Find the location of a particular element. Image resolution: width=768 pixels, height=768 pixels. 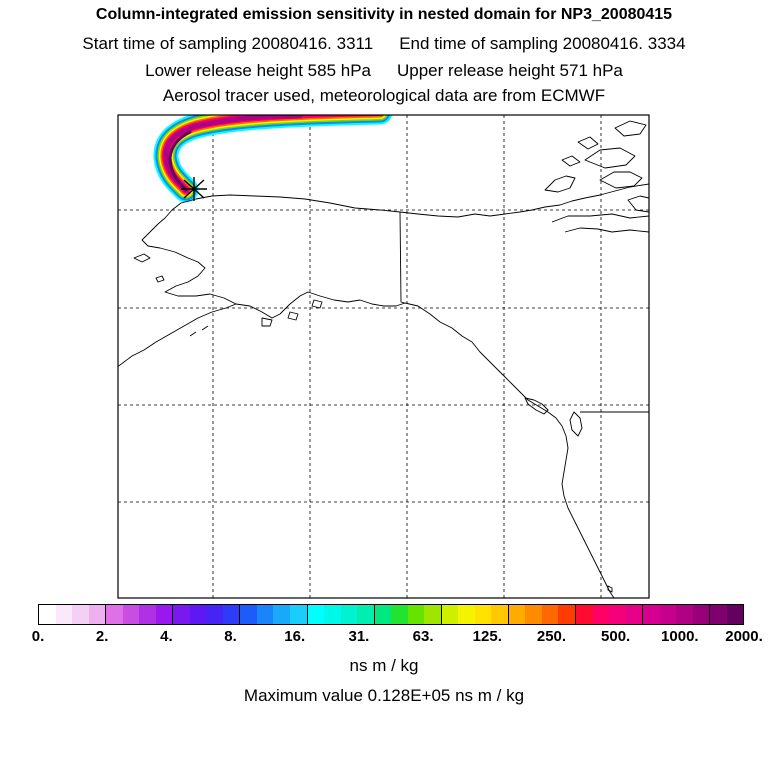

colorbar-tick-label: 31. is located at coordinates (359, 636).